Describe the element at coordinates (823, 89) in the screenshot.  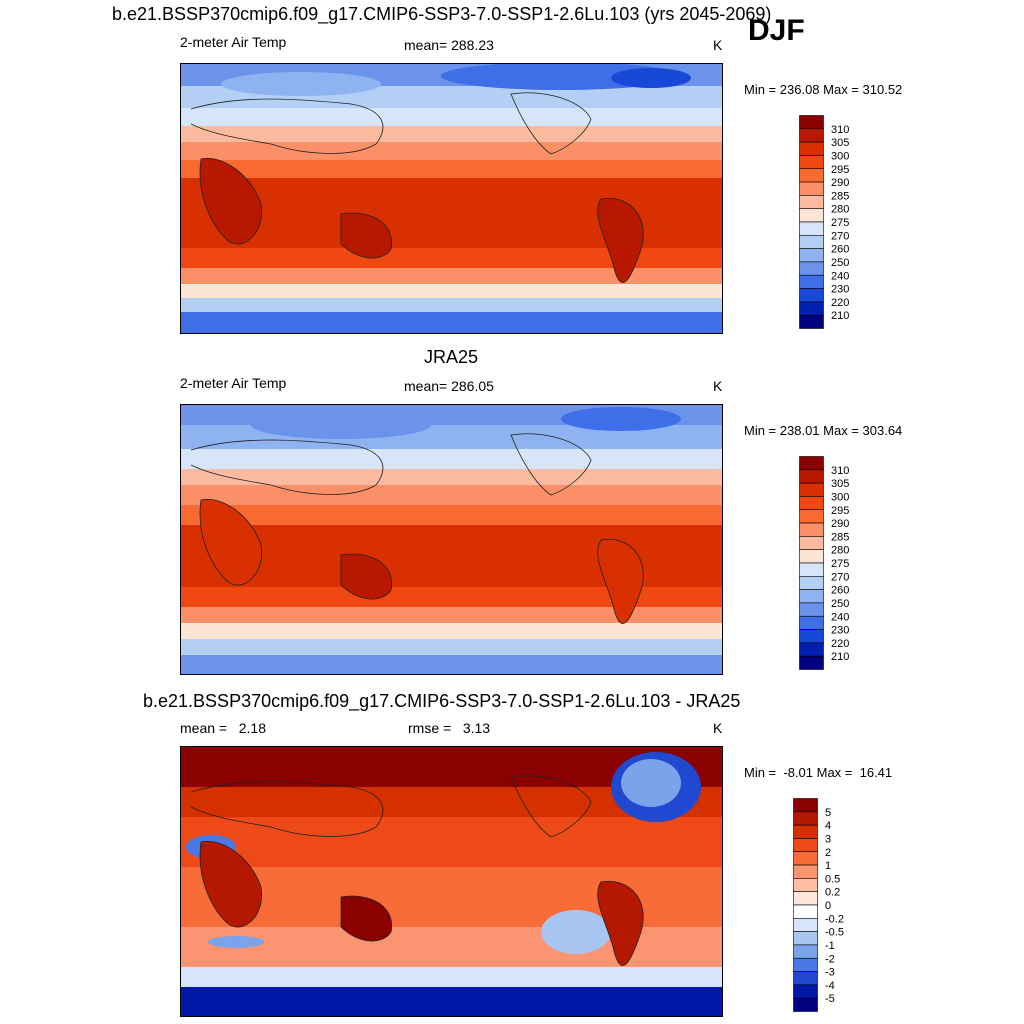
I see `panel1-minmax: Min = 236.08 Max = 310.52` at that location.